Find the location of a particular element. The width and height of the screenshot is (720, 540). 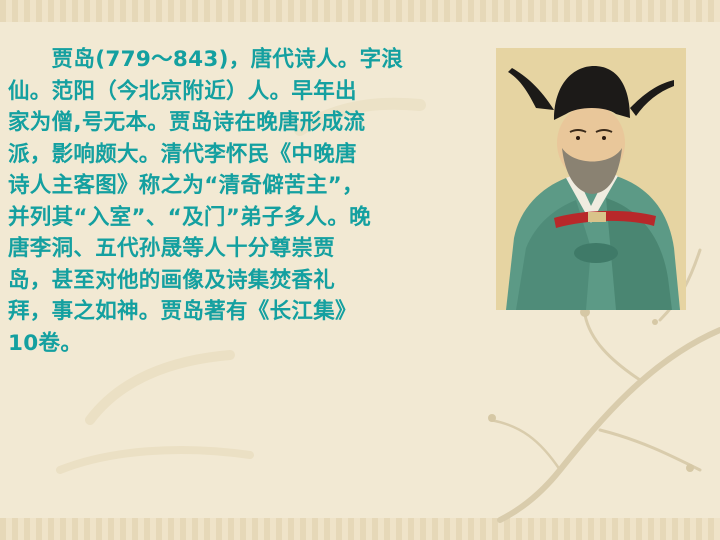

portrait-of-jia-dao-icon is located at coordinates (591, 179).